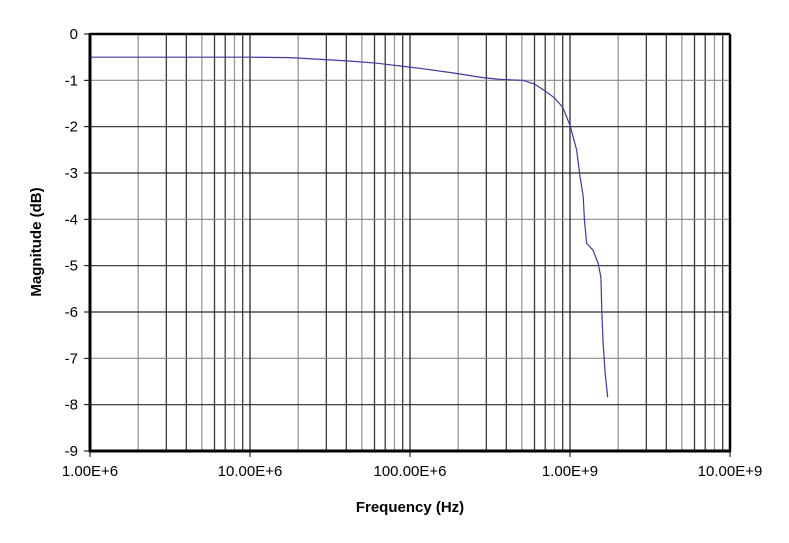 The width and height of the screenshot is (789, 543). What do you see at coordinates (71, 405) in the screenshot?
I see `y-tick-label: -8` at bounding box center [71, 405].